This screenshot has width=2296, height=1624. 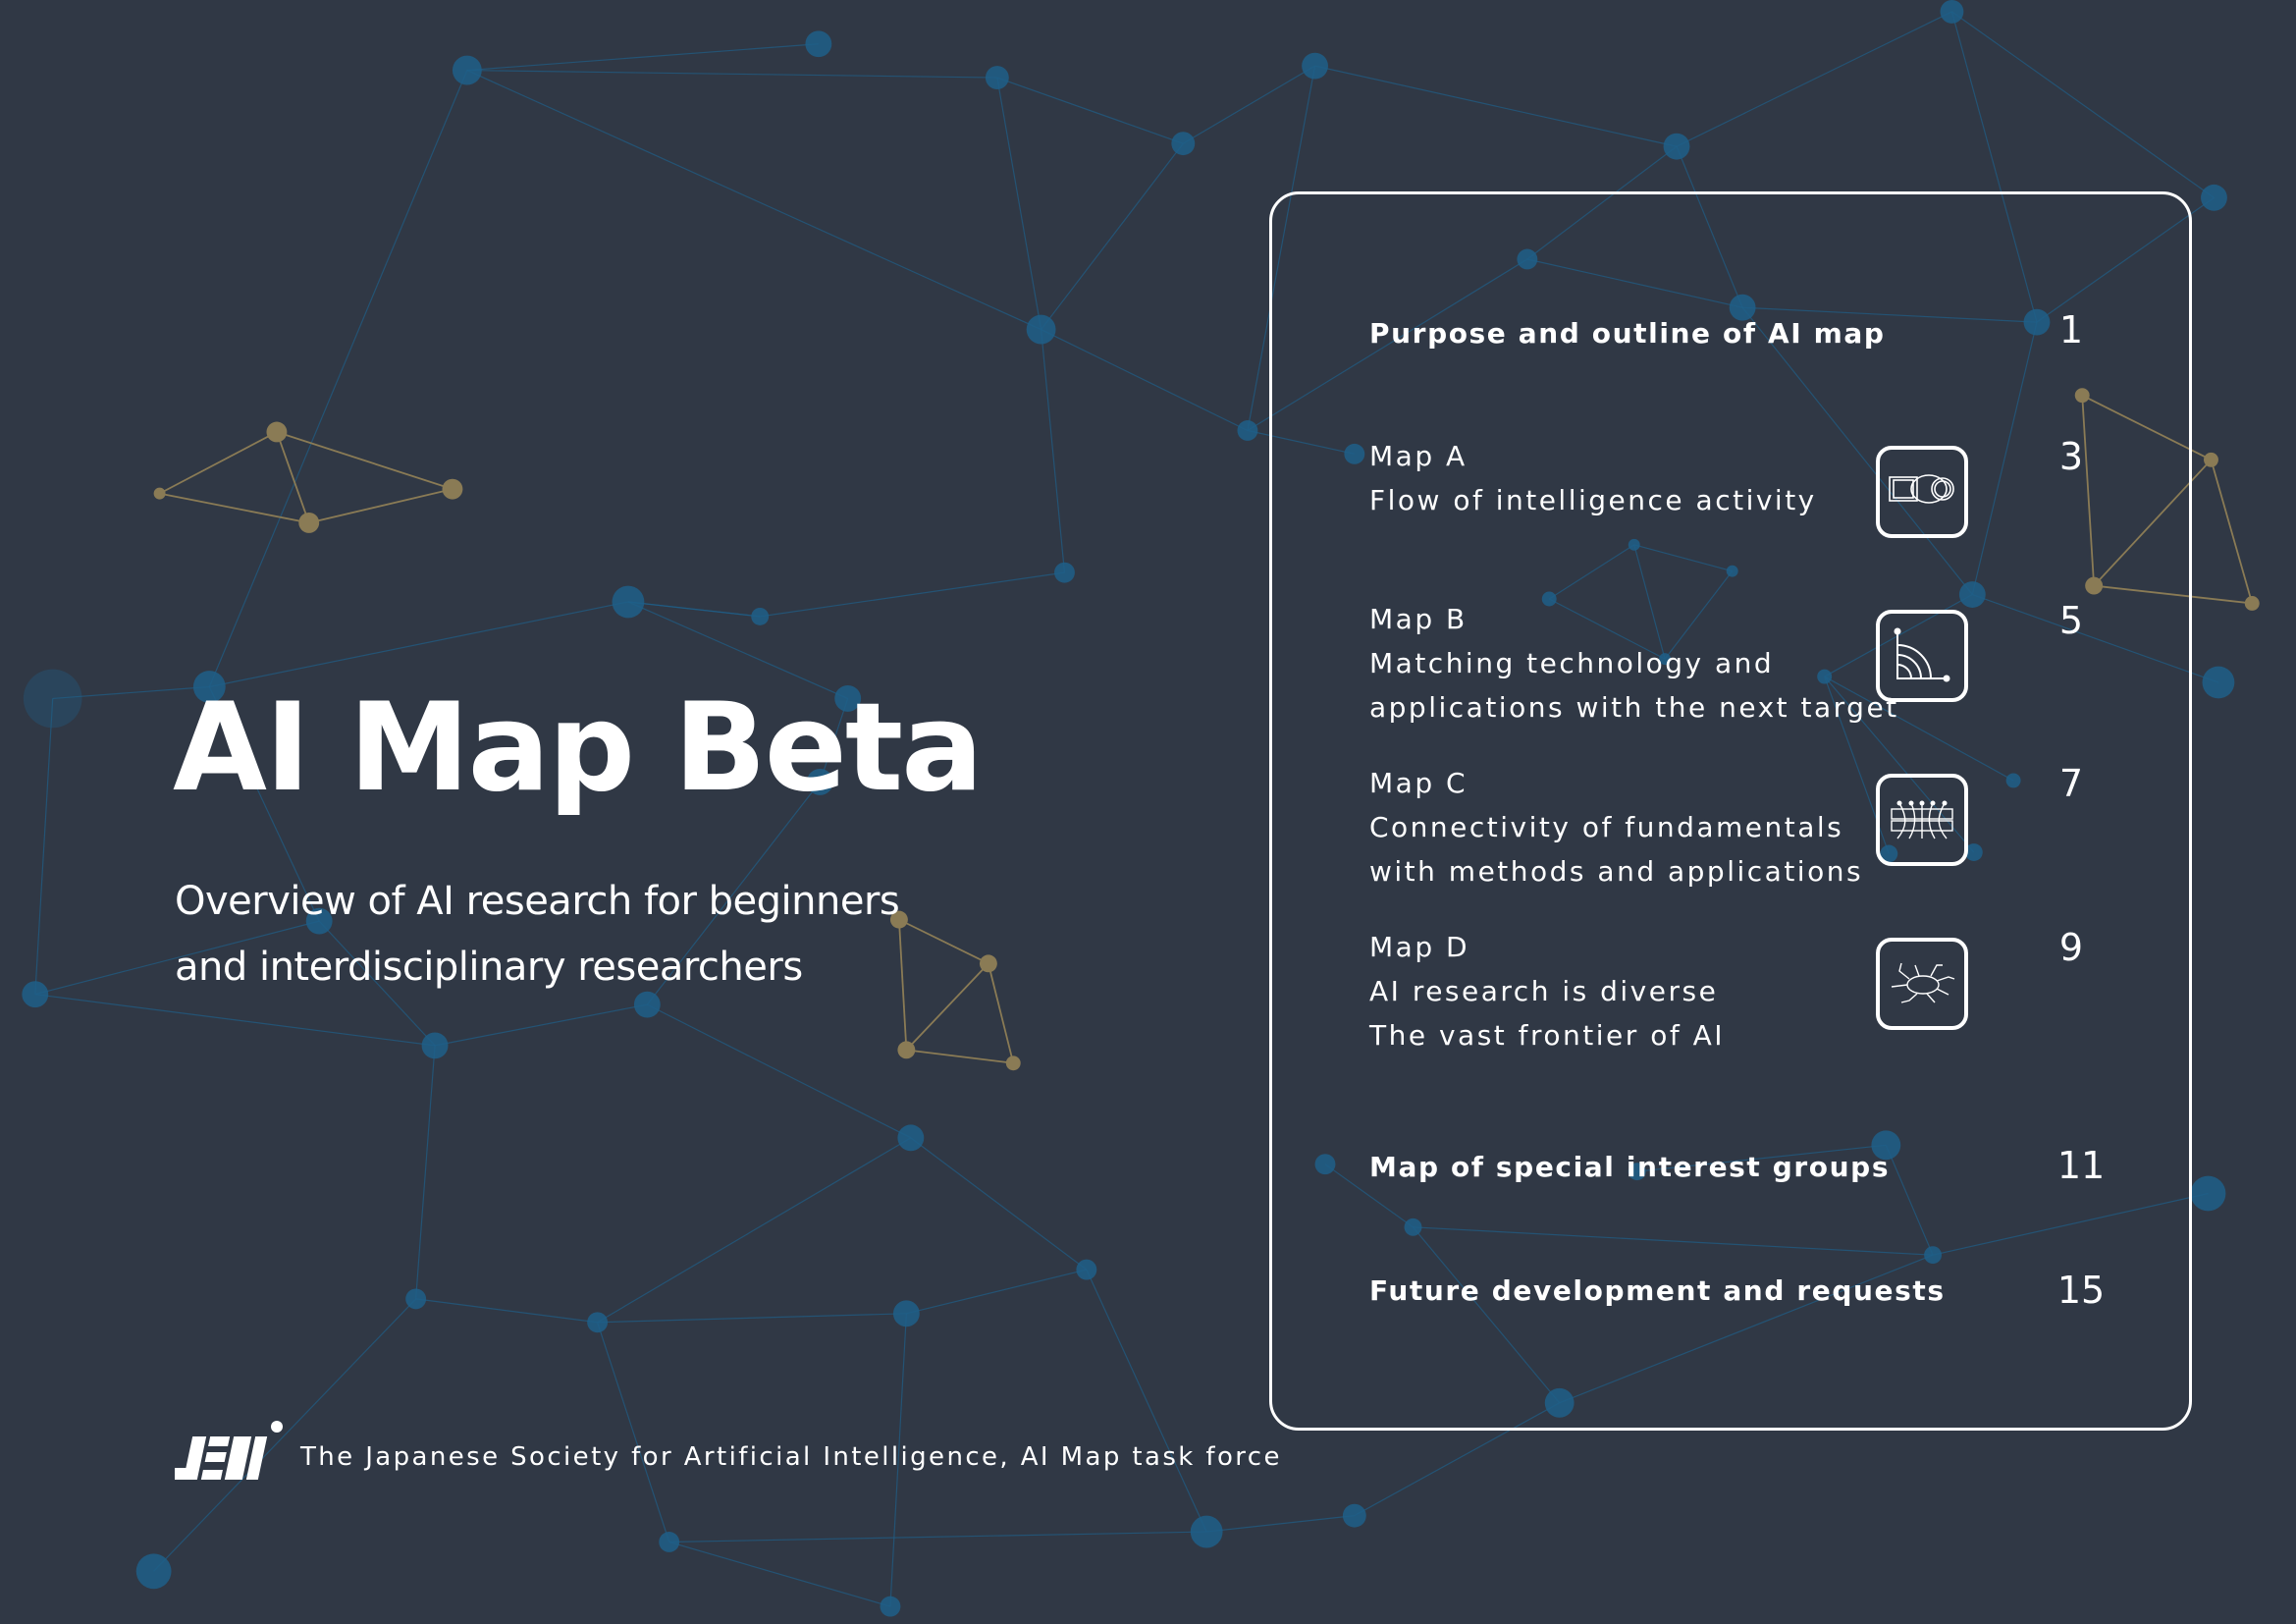 I want to click on toc-label: The vast frontier of AI, so click(x=1547, y=1035).